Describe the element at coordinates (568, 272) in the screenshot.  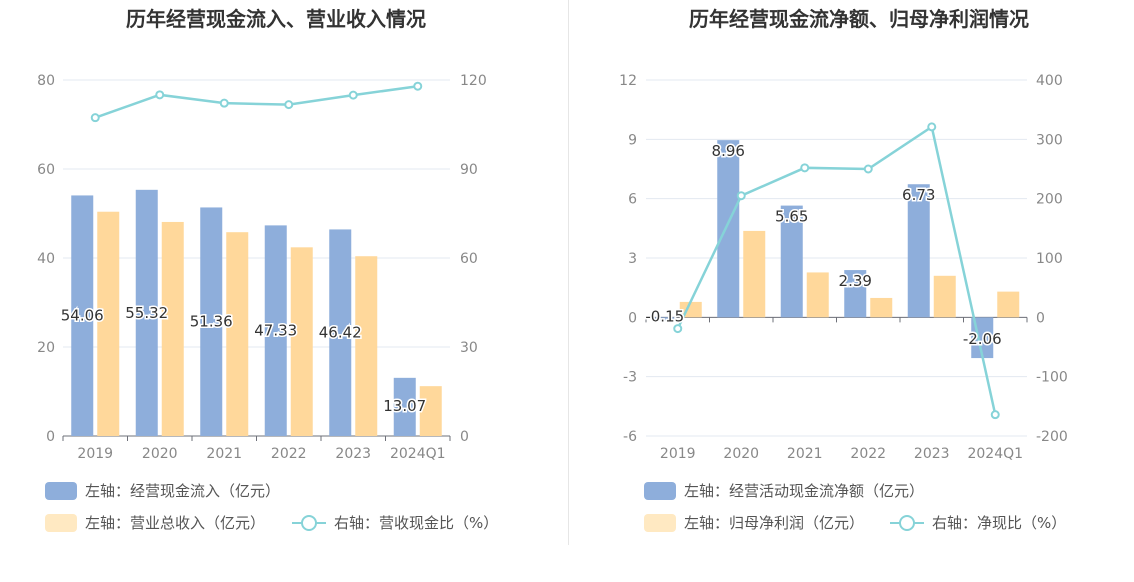
I see `panel-divider` at that location.